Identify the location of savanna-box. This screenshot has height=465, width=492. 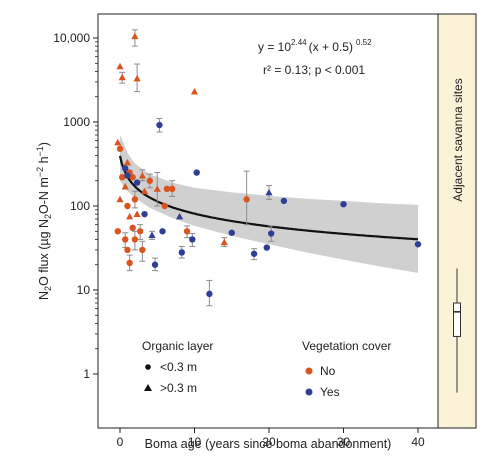
(457, 319).